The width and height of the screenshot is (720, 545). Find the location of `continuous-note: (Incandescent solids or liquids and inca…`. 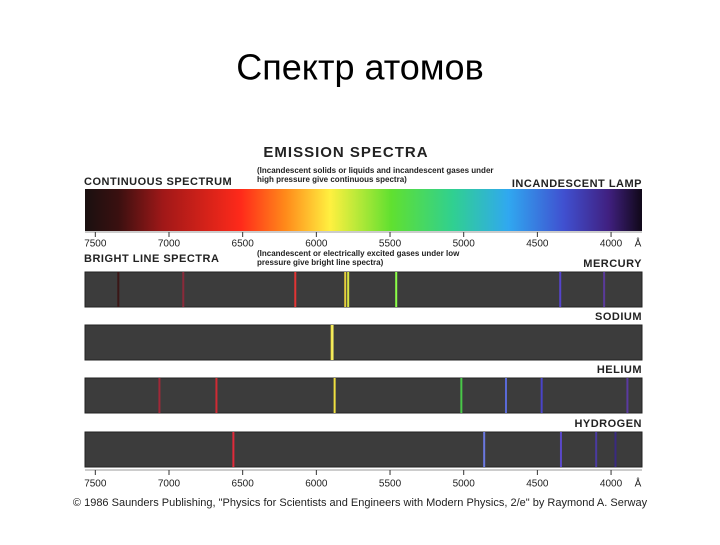

continuous-note: (Incandescent solids or liquids and inca… is located at coordinates (375, 175).